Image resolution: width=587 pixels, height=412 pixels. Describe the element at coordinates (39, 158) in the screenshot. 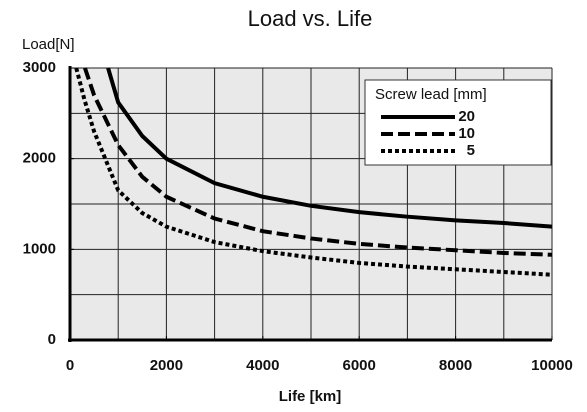

I see `y-tick-label: 2000` at that location.